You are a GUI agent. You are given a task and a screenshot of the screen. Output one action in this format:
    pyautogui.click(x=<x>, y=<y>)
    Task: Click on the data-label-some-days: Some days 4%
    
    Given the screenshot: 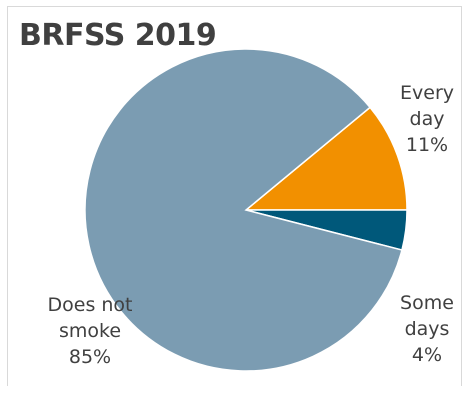 What is the action you would take?
    pyautogui.click(x=427, y=329)
    